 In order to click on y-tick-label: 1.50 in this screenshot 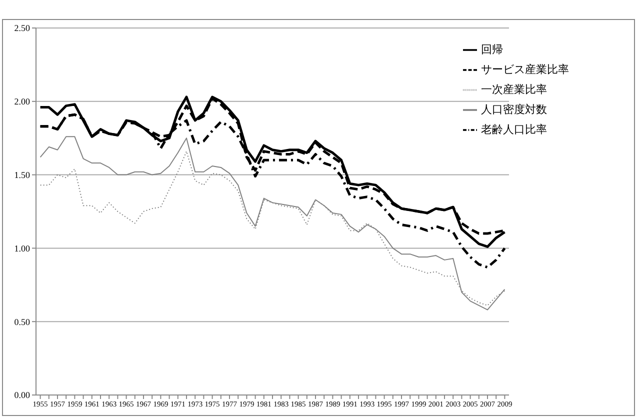, I will do `click(22, 175)`.